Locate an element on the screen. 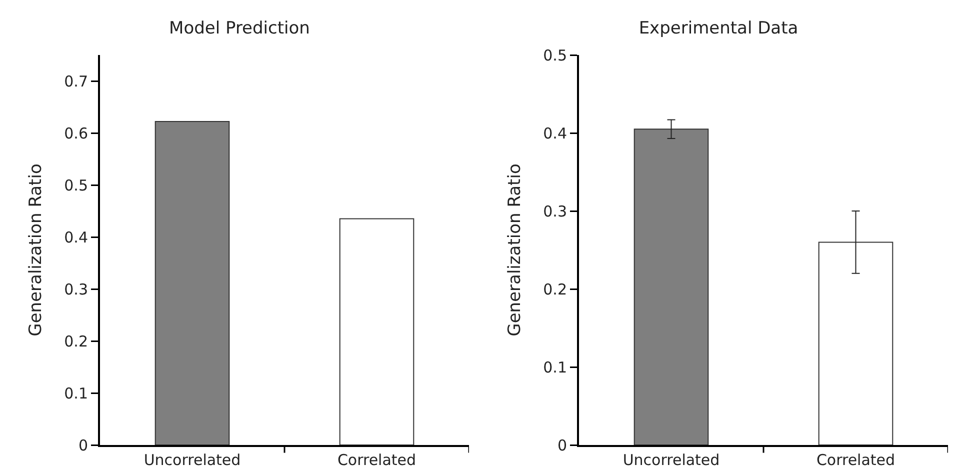  chart-title: Experimental Data is located at coordinates (718, 28).